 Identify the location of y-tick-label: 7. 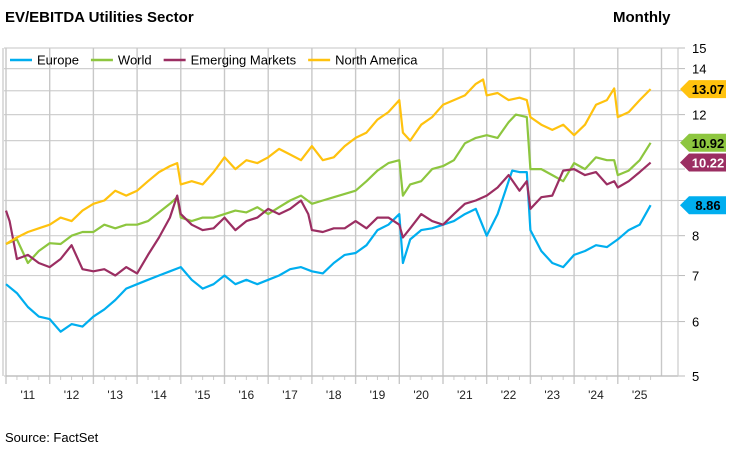
(695, 276).